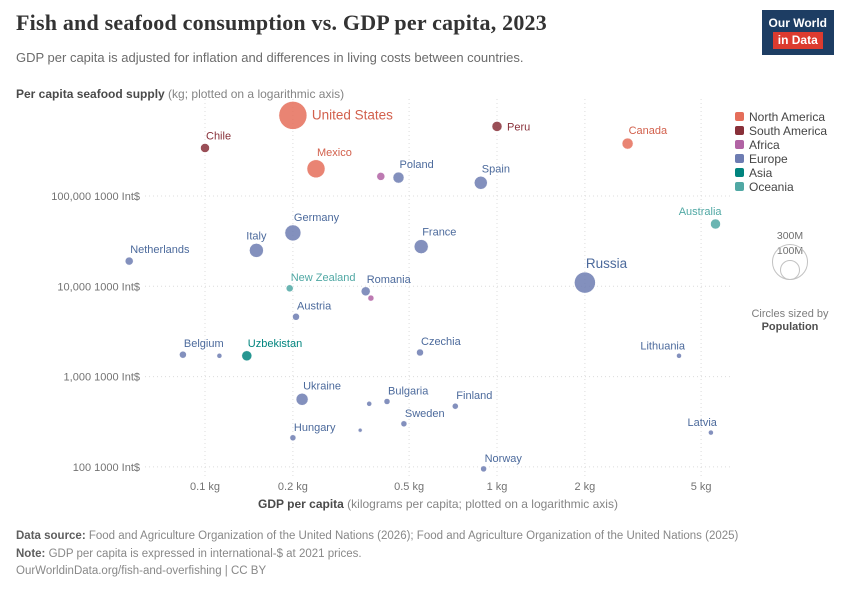 The height and width of the screenshot is (600, 850). What do you see at coordinates (420, 352) in the screenshot?
I see `data-point-czechia` at bounding box center [420, 352].